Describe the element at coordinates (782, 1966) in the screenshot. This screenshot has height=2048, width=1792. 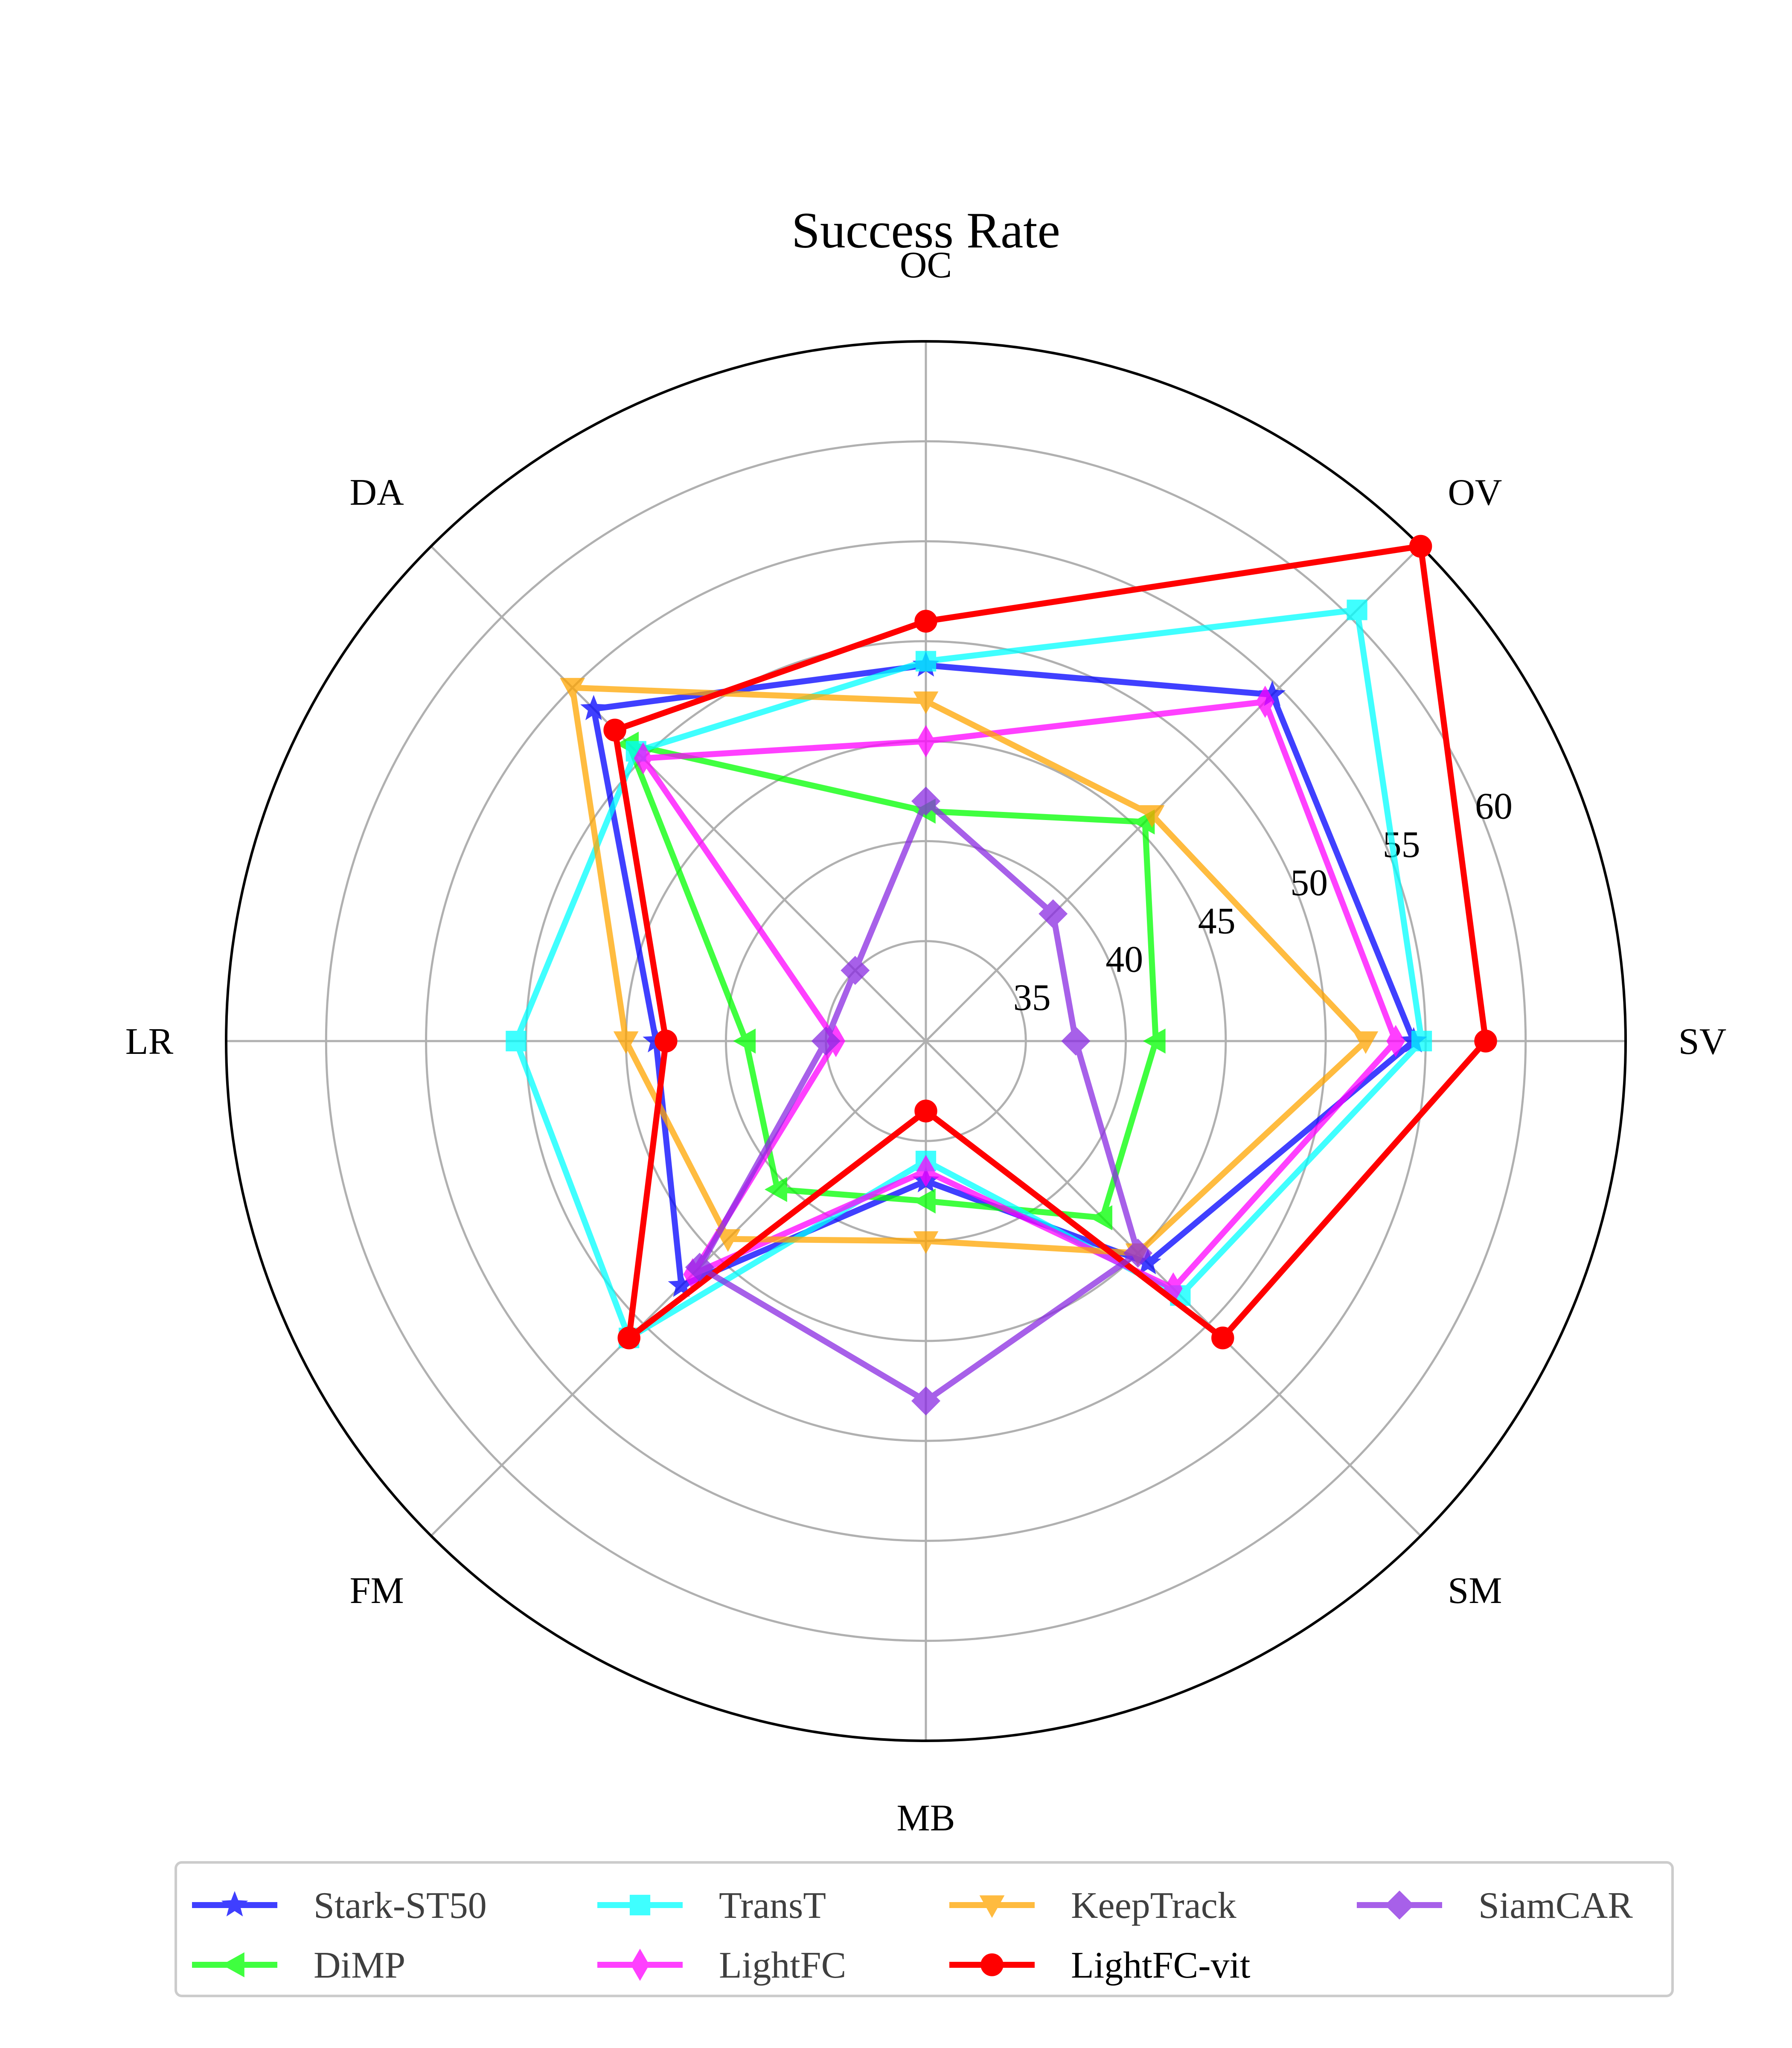
I see `legend-label: LightFC` at that location.